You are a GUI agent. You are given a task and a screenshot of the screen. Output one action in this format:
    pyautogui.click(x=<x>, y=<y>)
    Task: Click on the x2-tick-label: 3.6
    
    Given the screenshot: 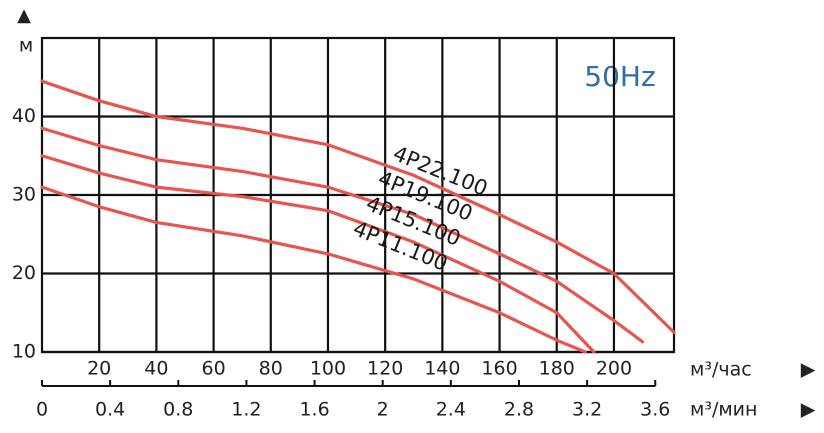 What is the action you would take?
    pyautogui.click(x=655, y=410)
    